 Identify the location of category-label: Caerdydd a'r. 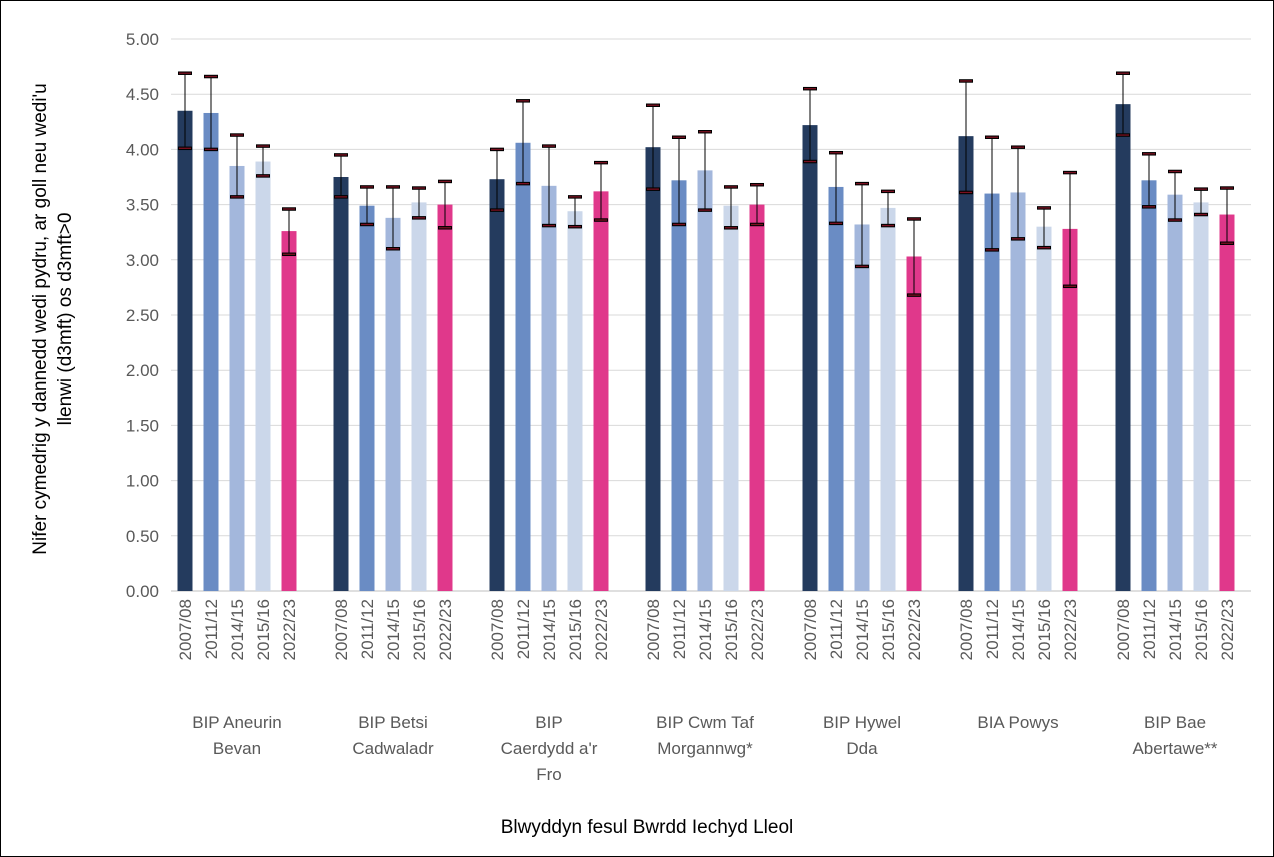
(549, 748).